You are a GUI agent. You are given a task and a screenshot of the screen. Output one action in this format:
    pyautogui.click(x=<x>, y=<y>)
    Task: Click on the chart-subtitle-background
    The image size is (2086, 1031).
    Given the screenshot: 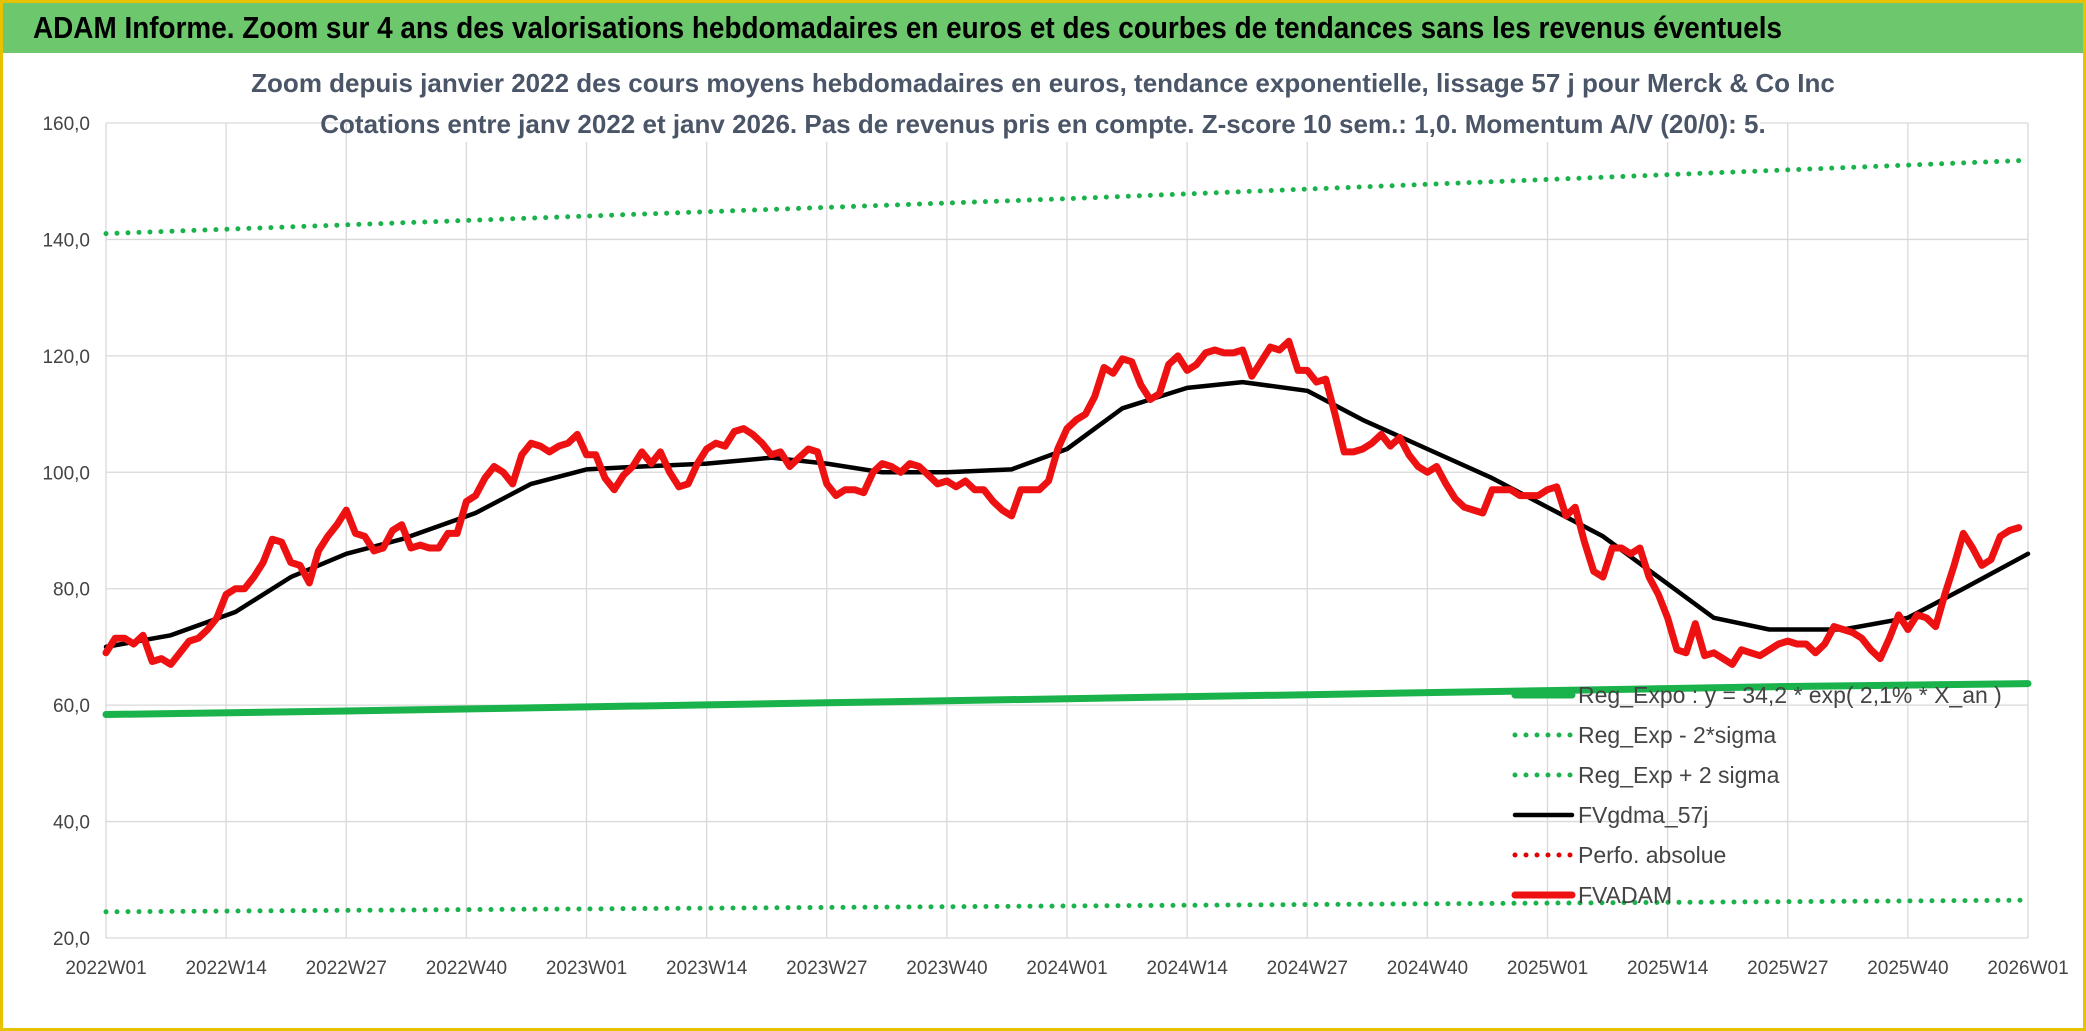 What is the action you would take?
    pyautogui.click(x=1060, y=122)
    